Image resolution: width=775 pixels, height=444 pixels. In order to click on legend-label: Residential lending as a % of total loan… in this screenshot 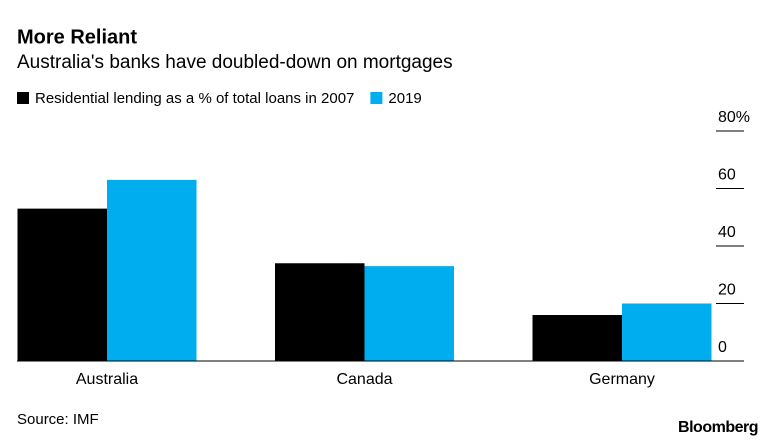, I will do `click(194, 98)`.